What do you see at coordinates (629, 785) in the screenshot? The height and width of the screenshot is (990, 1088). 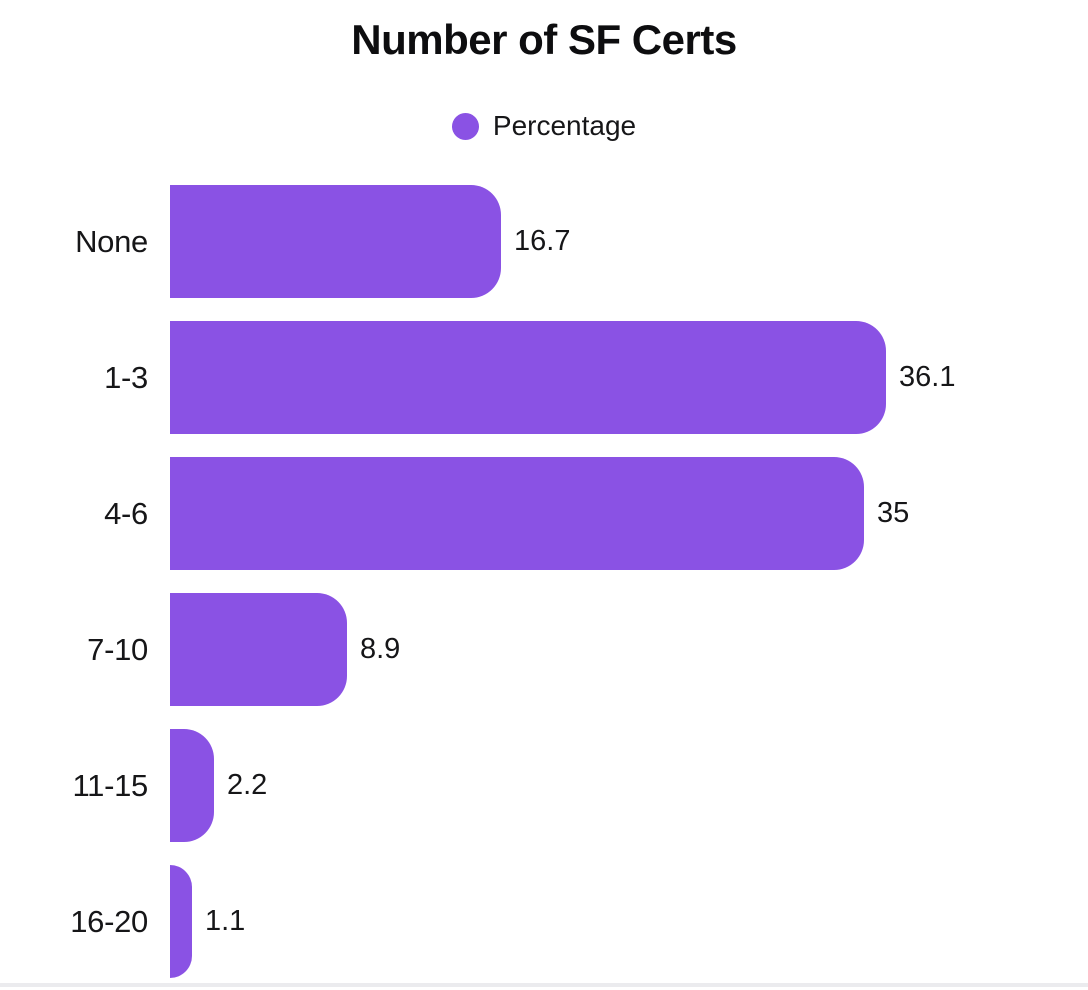 I see `bar-area: 2.2` at bounding box center [629, 785].